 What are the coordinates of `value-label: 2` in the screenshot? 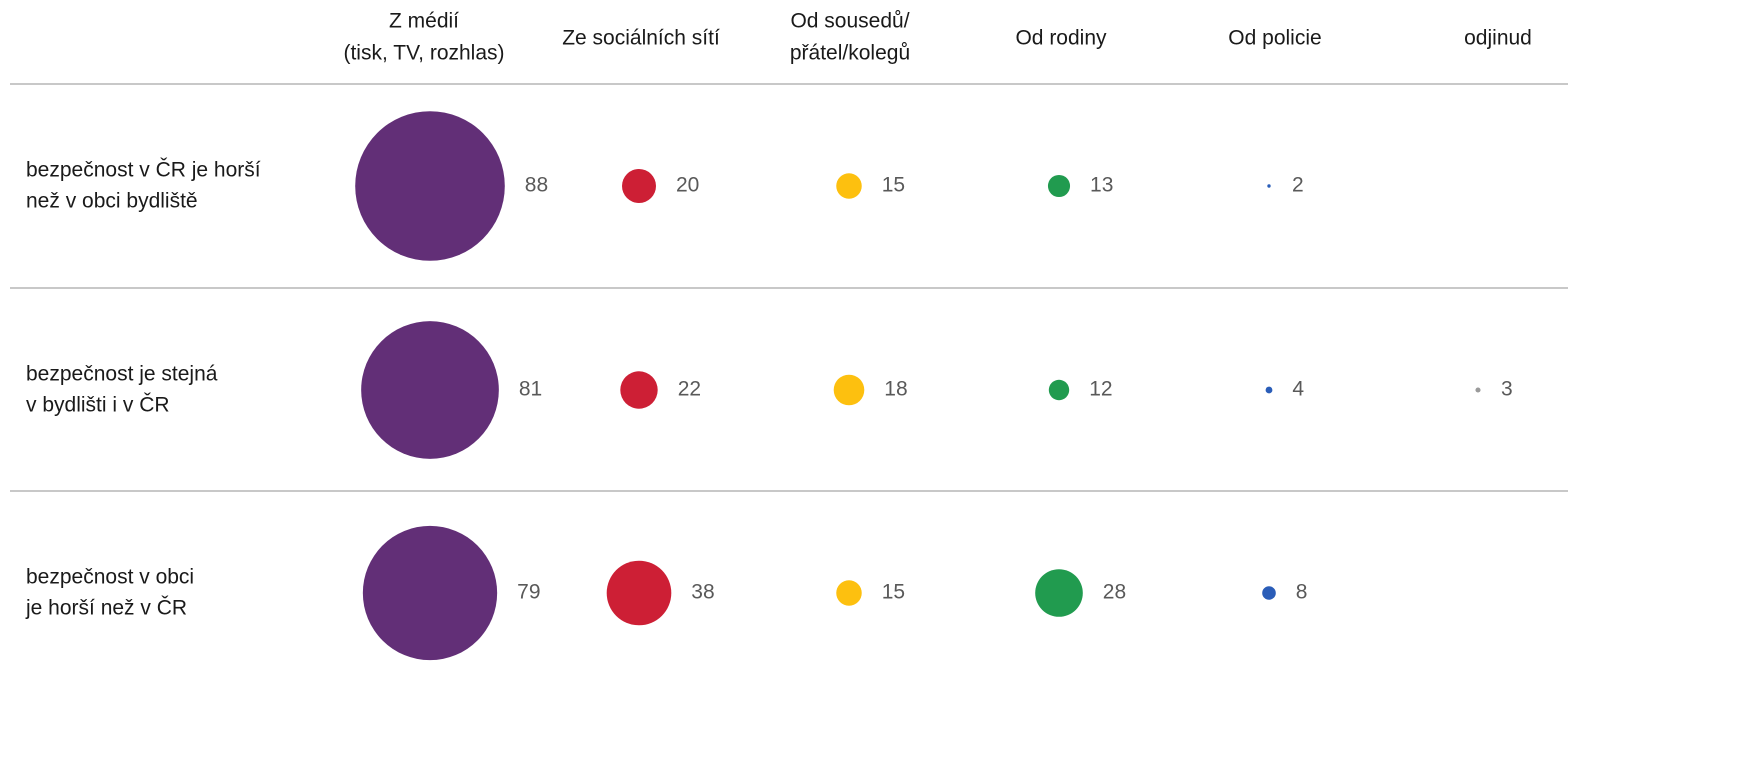 It's located at (1298, 185).